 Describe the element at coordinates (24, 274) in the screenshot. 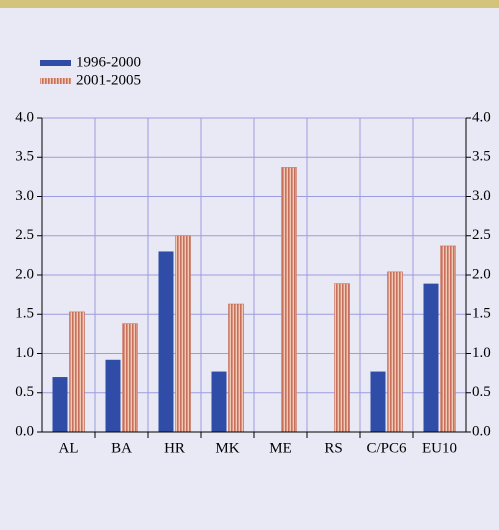

I see `y-tick-label: 2.0` at that location.